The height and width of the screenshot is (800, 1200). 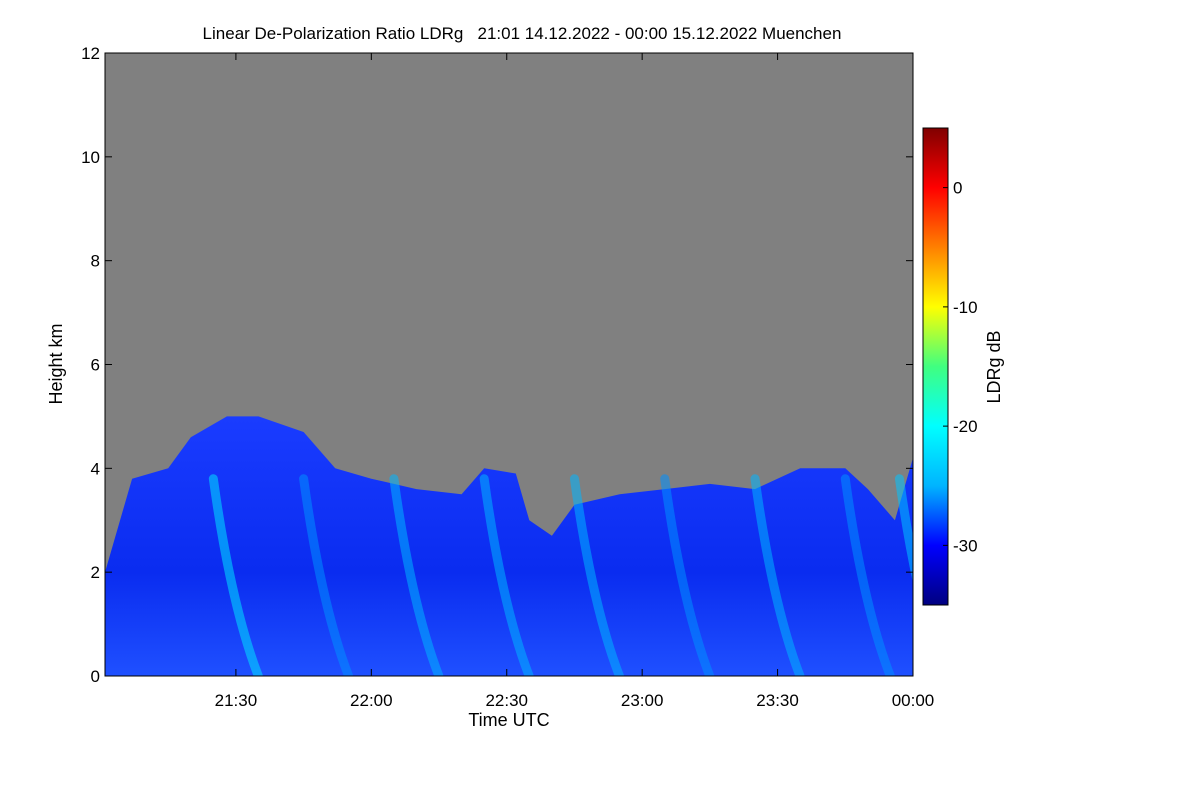 What do you see at coordinates (642, 700) in the screenshot?
I see `x-tick-label: 23:00` at bounding box center [642, 700].